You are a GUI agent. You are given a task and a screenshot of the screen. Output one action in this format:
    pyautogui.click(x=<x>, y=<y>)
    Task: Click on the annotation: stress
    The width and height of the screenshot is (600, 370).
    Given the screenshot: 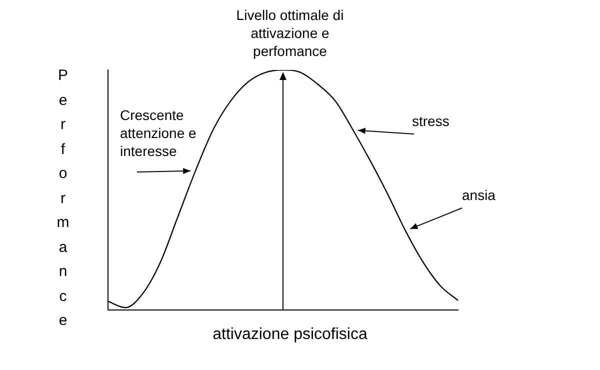 What is the action you would take?
    pyautogui.click(x=431, y=121)
    